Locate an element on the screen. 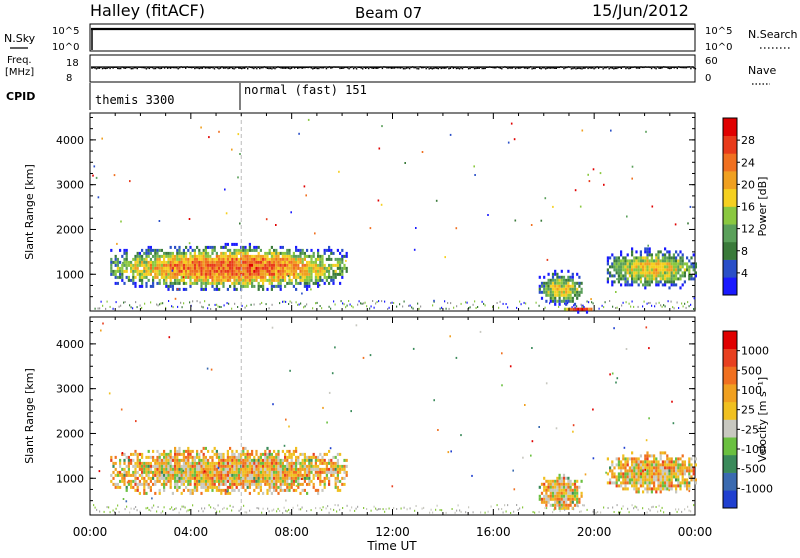 The image size is (800, 558). nave-label: Nave is located at coordinates (762, 70).